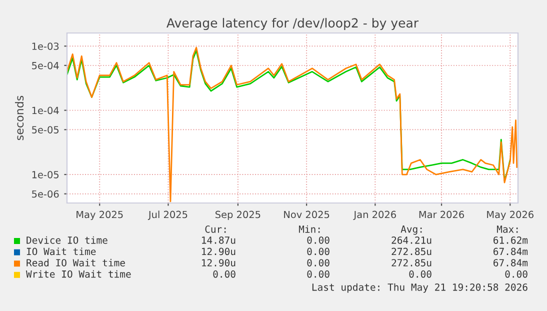  I want to click on text: Last update: Thu May 21 19:20:58 2026, so click(420, 288).